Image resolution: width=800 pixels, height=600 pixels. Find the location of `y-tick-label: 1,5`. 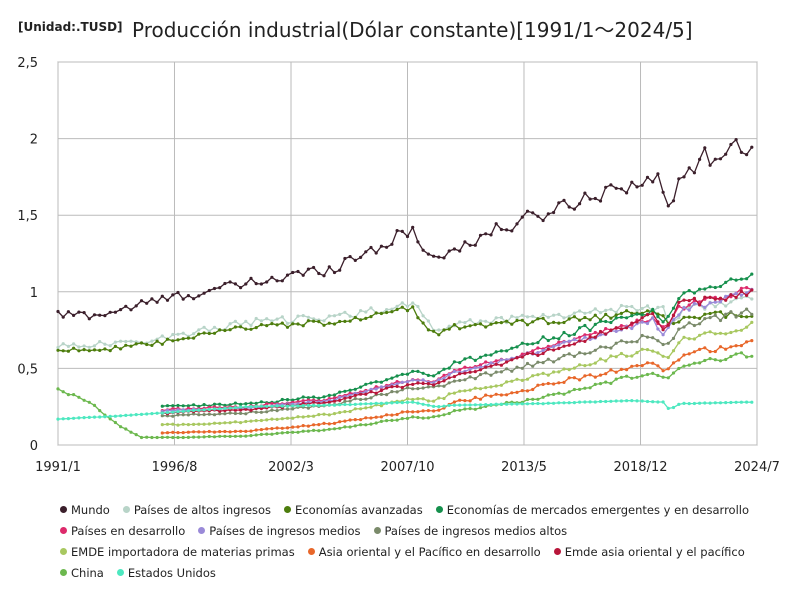

y-tick-label: 1,5 is located at coordinates (27, 216).